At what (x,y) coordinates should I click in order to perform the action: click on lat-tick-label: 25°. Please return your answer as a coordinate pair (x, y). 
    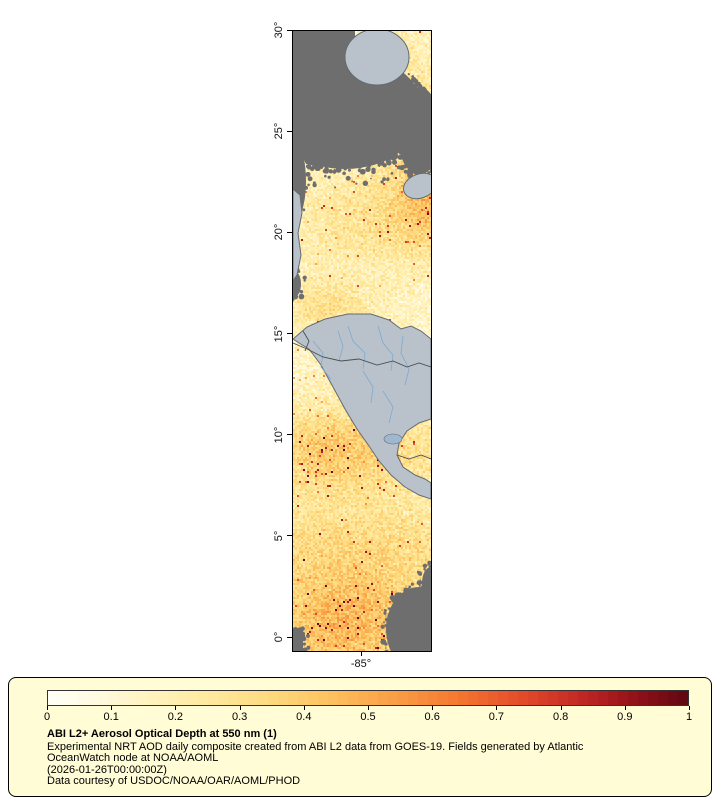
    Looking at the image, I should click on (279, 131).